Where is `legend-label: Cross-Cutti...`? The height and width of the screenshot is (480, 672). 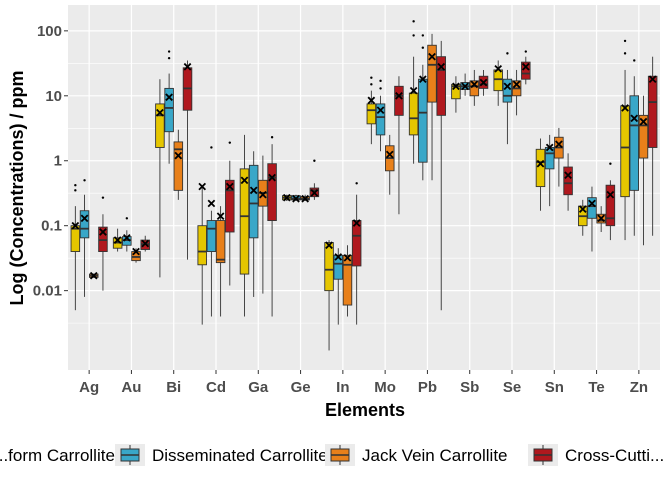
legend-label: Cross-Cutti... is located at coordinates (614, 455).